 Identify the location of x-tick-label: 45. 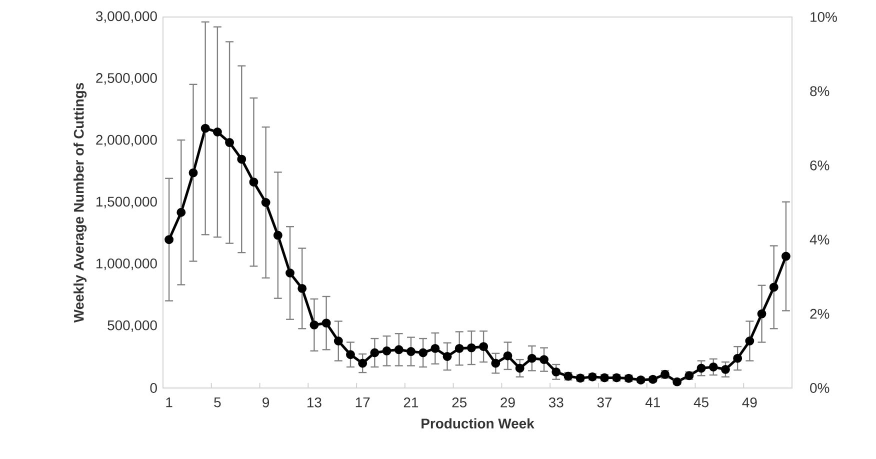
(701, 403).